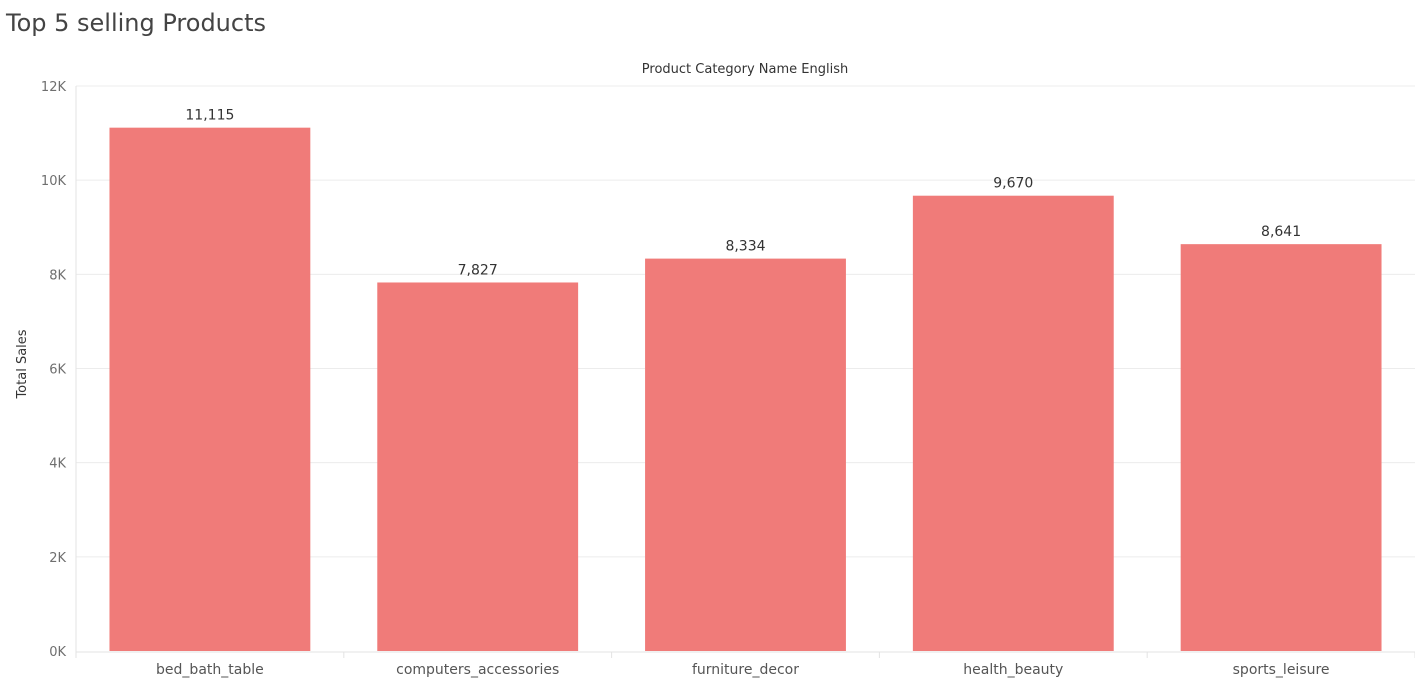 The width and height of the screenshot is (1415, 679). What do you see at coordinates (136, 23) in the screenshot?
I see `chart-title: Top 5 selling Products` at bounding box center [136, 23].